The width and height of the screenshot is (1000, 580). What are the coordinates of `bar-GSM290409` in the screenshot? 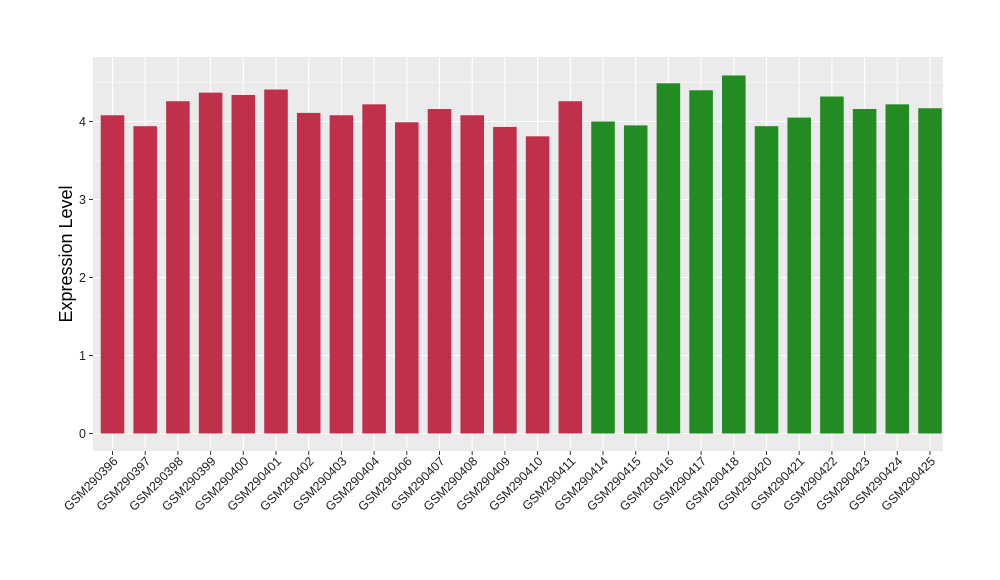 It's located at (505, 280).